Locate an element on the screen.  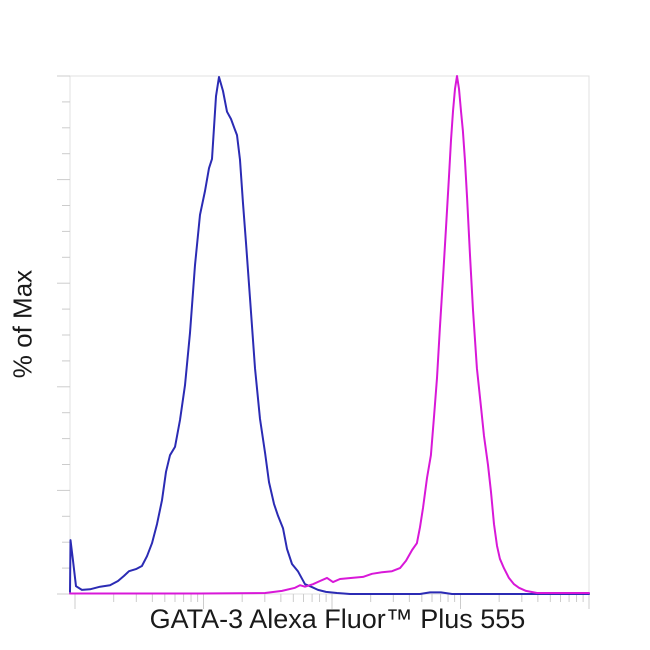
y-axis-label: % of Max is located at coordinates (22, 324).